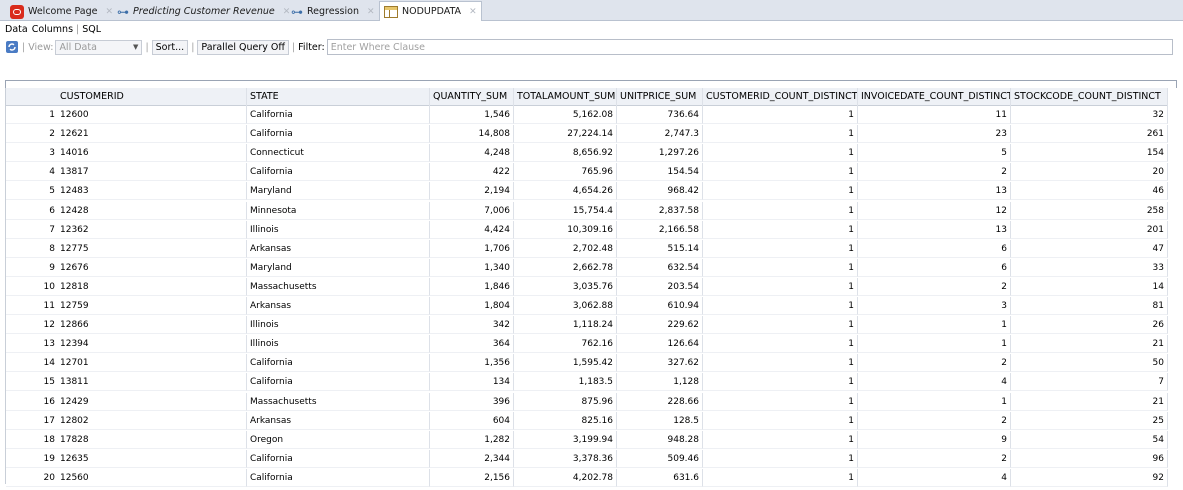 The width and height of the screenshot is (1183, 490). Describe the element at coordinates (1089, 153) in the screenshot. I see `cell-stockcode-count-distinct: 154` at that location.